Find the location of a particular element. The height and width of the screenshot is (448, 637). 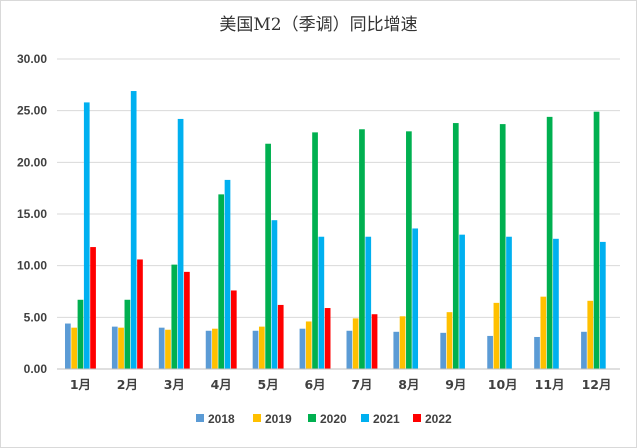

legend-swatch-2018 is located at coordinates (200, 418).